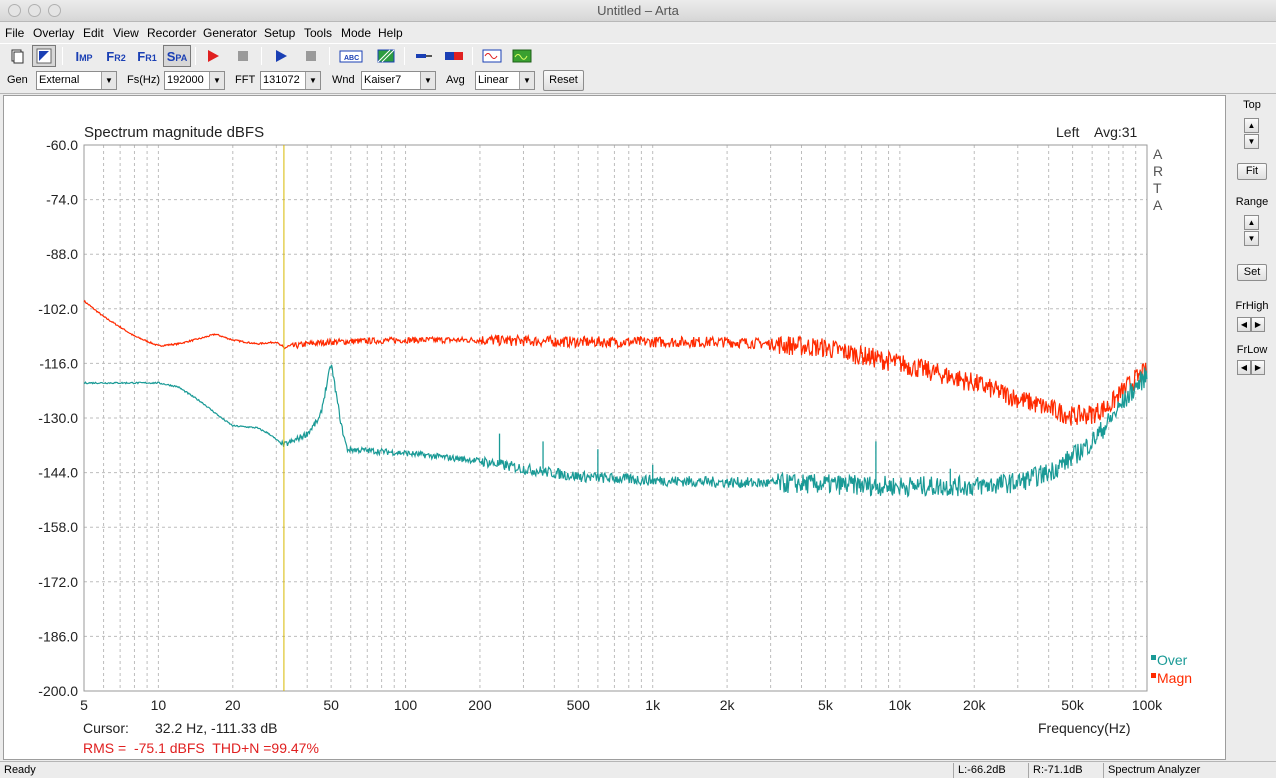 The image size is (1276, 778). What do you see at coordinates (1172, 660) in the screenshot?
I see `legend-over: Over` at bounding box center [1172, 660].